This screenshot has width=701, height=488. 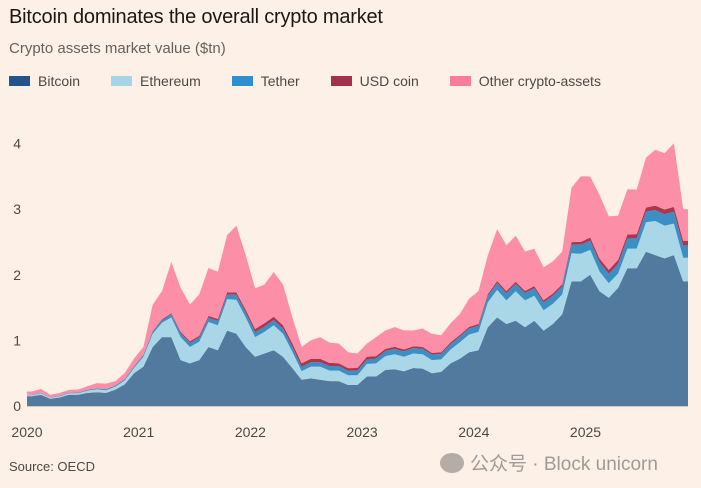 What do you see at coordinates (17, 209) in the screenshot?
I see `y-tick-label: 3` at bounding box center [17, 209].